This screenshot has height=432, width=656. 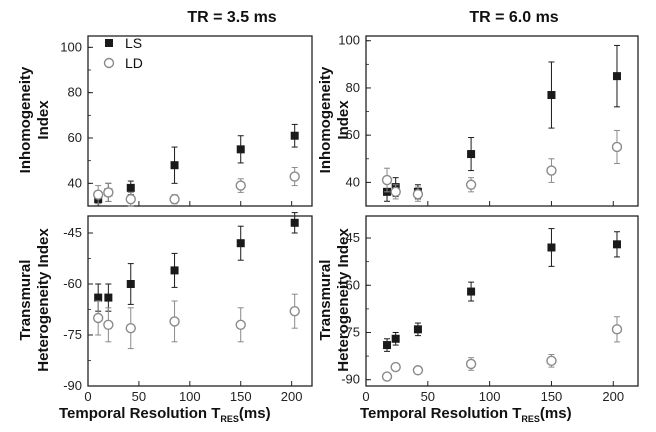 I want to click on y-tick-label: -45, so click(x=72, y=232).